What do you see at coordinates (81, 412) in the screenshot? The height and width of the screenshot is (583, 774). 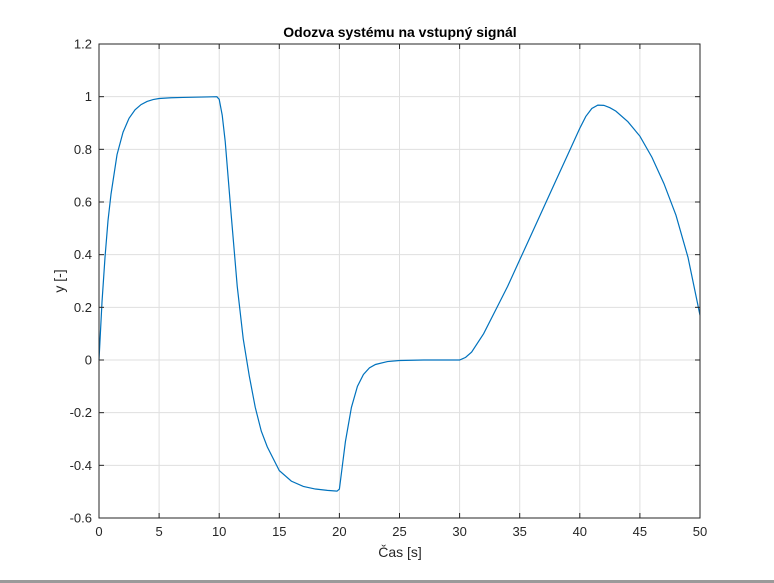 I see `y-tick-label: -0.2` at bounding box center [81, 412].